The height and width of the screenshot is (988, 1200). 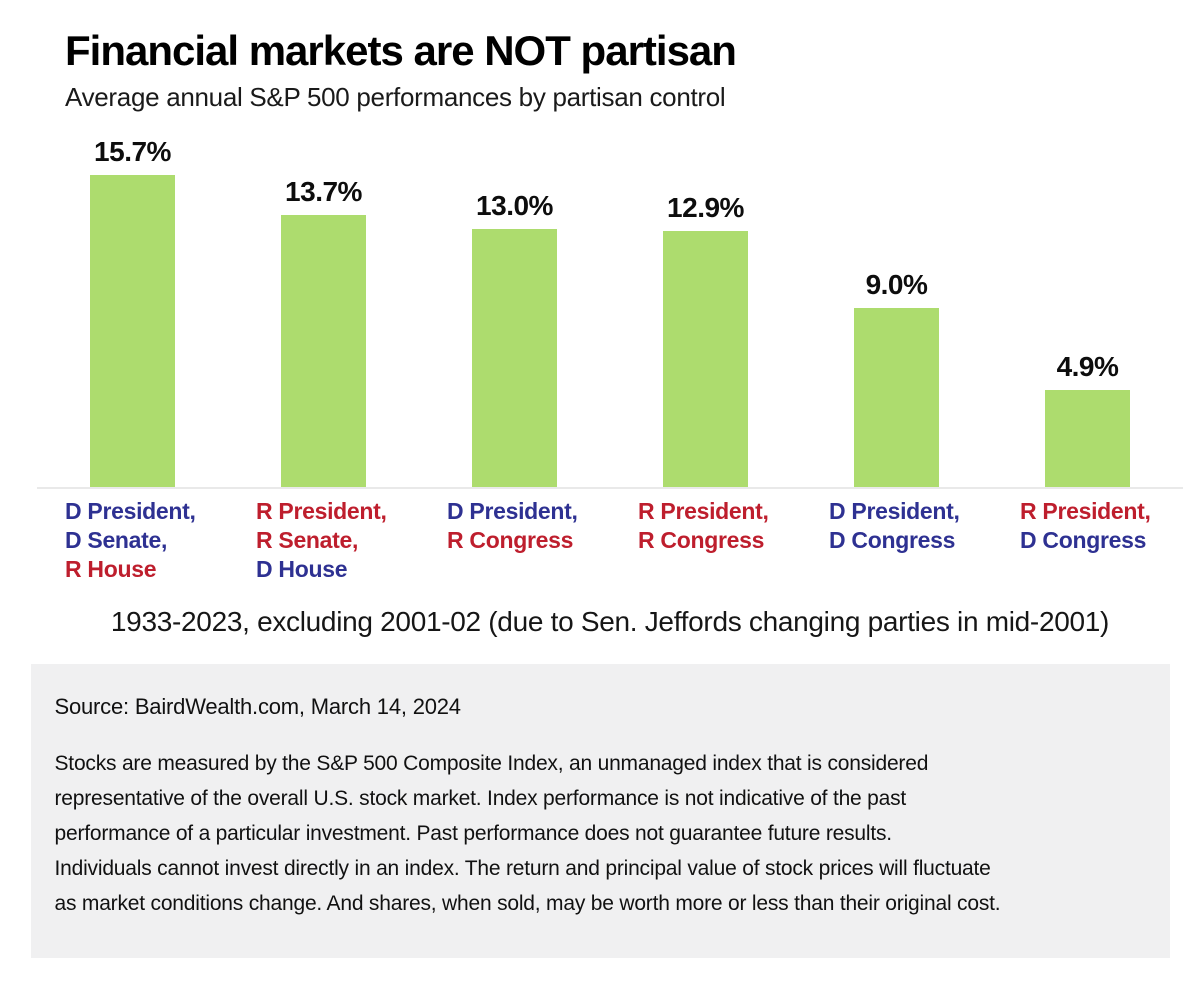 I want to click on bar-group: 4.9%, so click(x=1087, y=419).